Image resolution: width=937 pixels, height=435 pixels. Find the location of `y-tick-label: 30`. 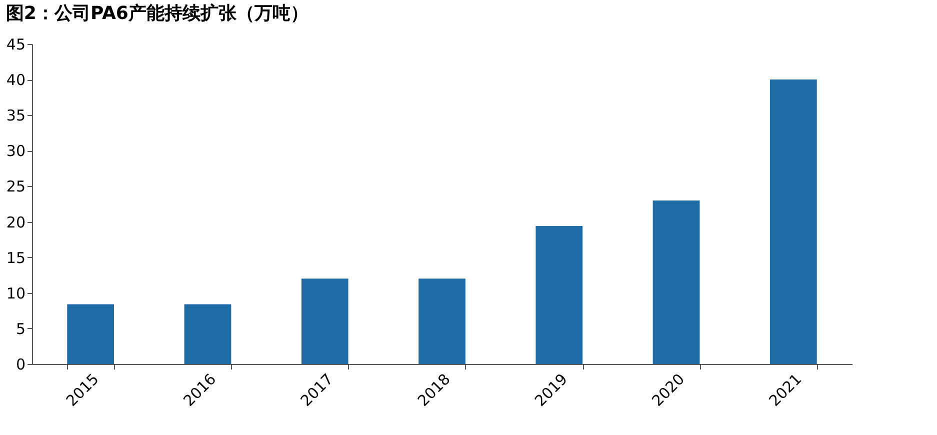

y-tick-label: 30 is located at coordinates (16, 151).